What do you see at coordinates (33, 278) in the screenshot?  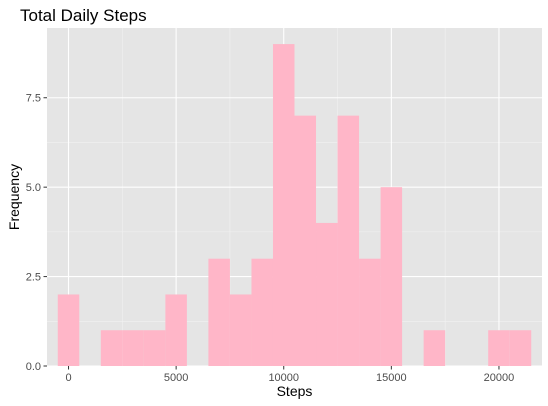 I see `y-tick-label: 2.5` at bounding box center [33, 278].